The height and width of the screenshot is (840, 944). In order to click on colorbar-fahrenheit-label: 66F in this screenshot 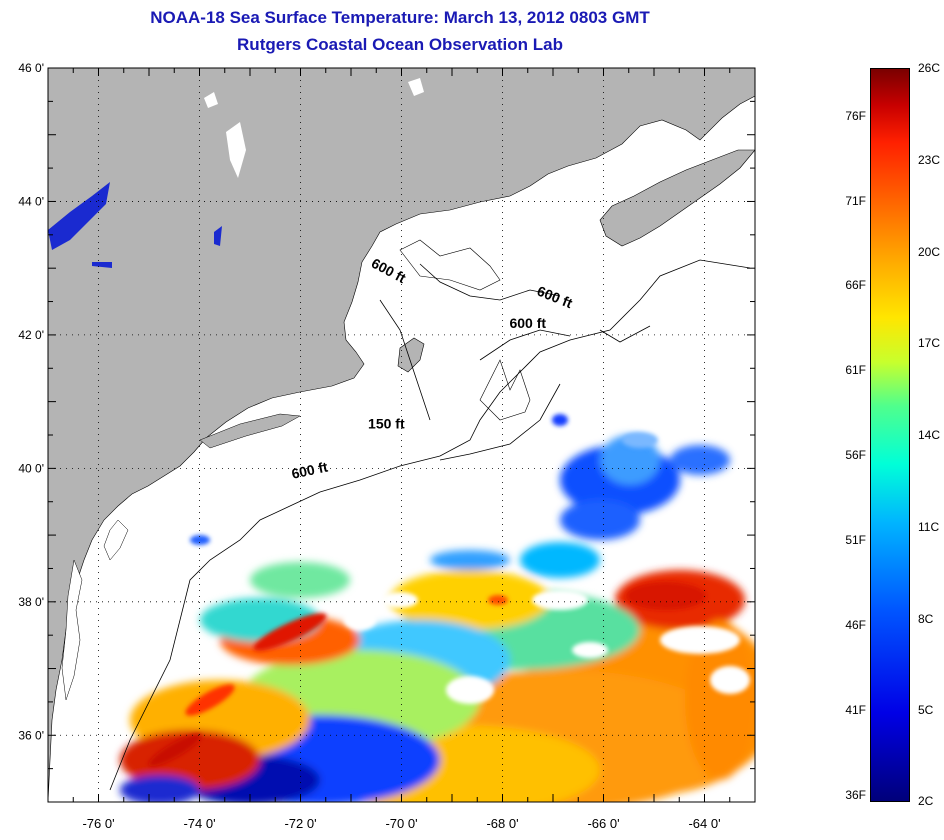, I will do `click(855, 285)`.